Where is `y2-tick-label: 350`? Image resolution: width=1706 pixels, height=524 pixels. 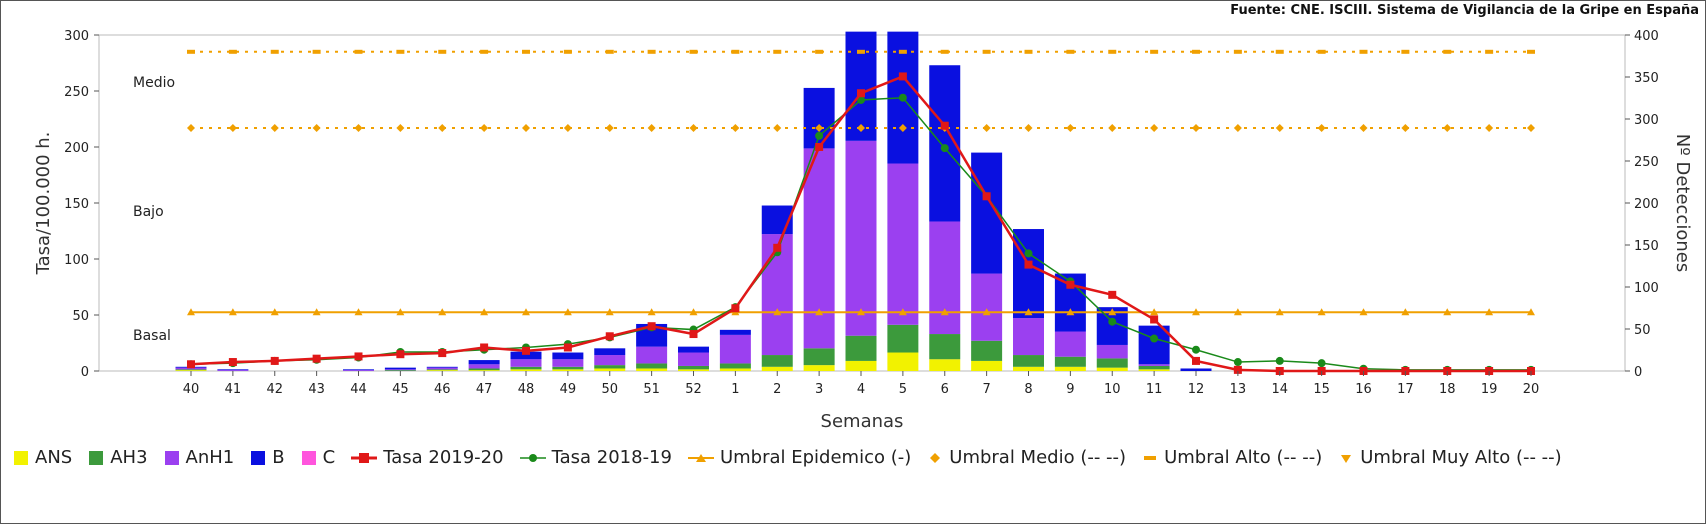 y2-tick-label: 350 is located at coordinates (1646, 78).